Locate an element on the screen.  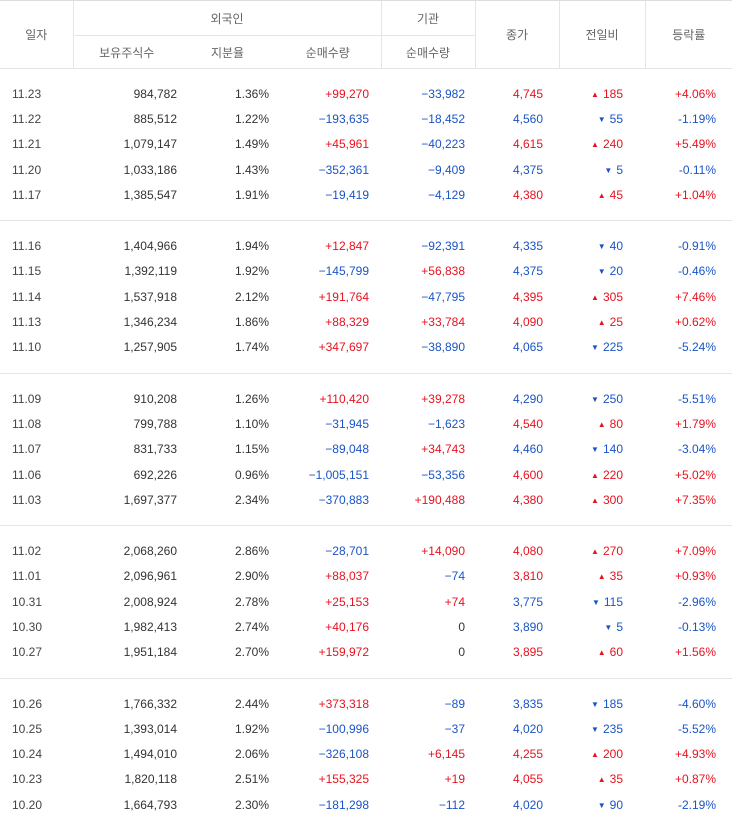
cell-inst-net: −1,623 is located at coordinates (446, 423).